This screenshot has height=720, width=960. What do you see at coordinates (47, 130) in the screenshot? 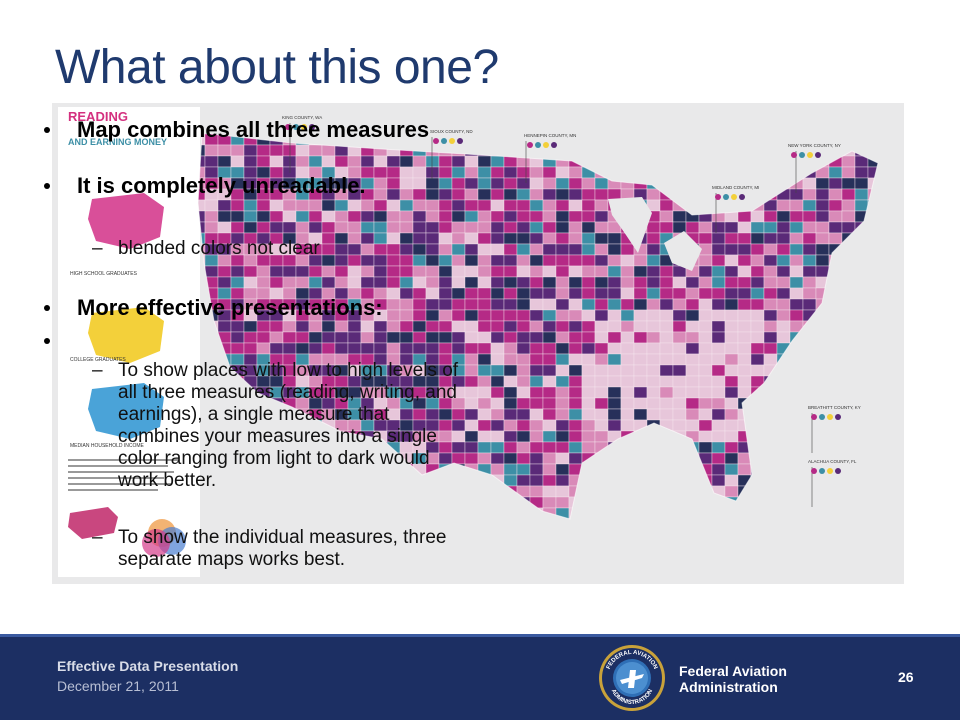
I see `bullet-marker` at bounding box center [47, 130].